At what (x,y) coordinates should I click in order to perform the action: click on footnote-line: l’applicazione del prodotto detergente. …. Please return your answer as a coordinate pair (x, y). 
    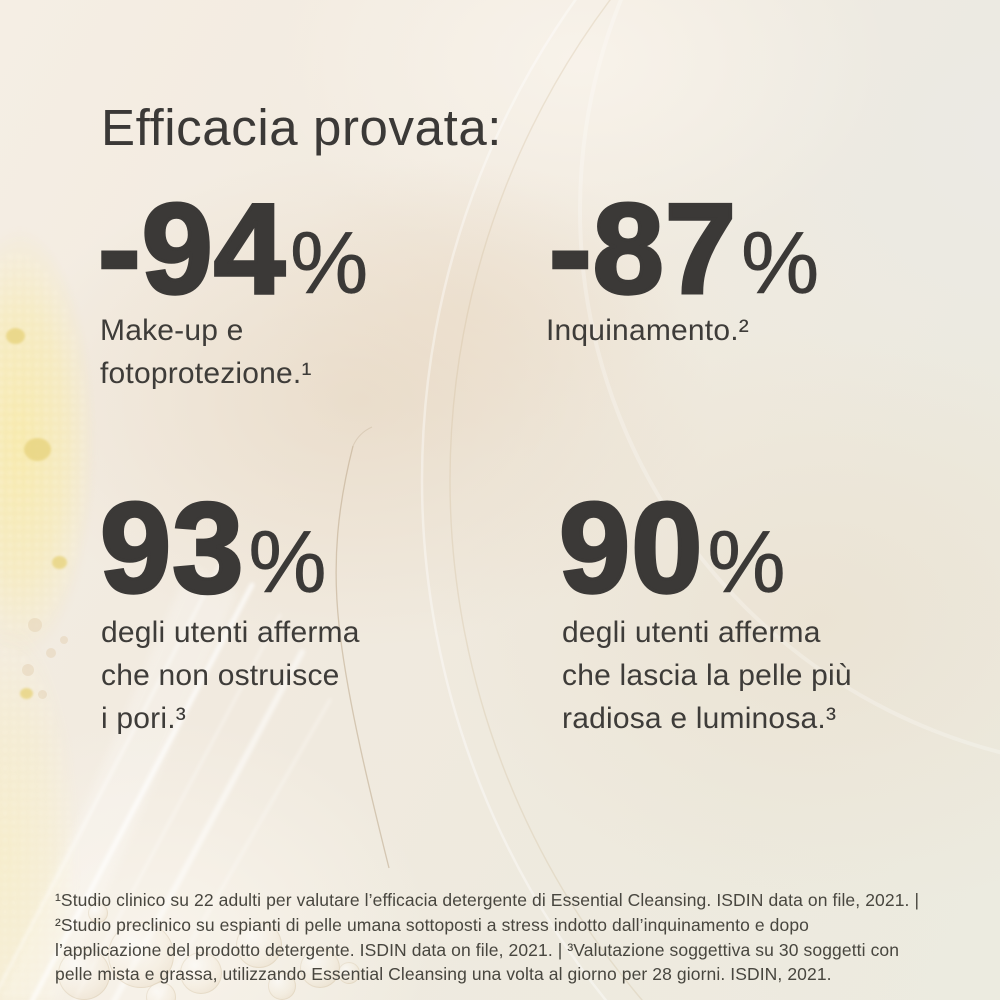
    Looking at the image, I should click on (477, 949).